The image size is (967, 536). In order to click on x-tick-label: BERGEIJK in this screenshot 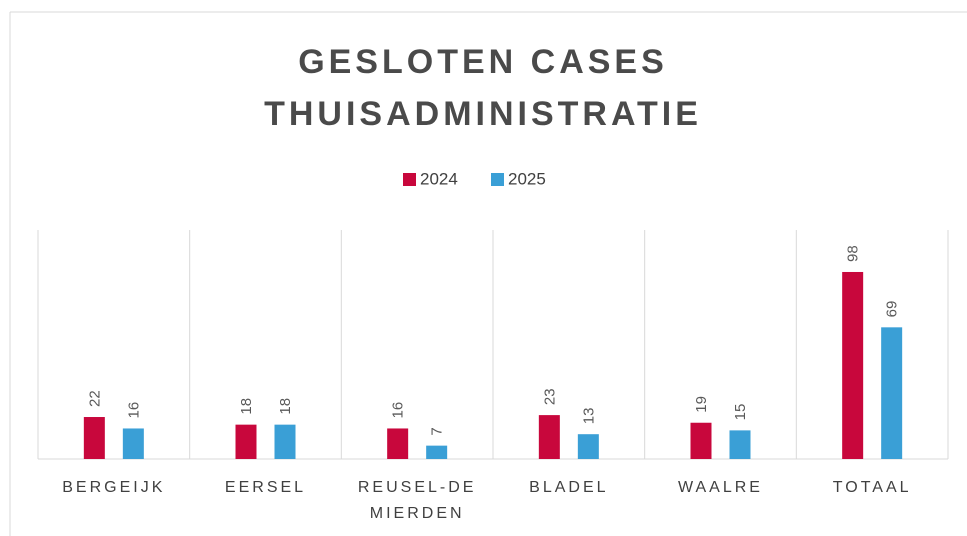, I will do `click(113, 487)`.